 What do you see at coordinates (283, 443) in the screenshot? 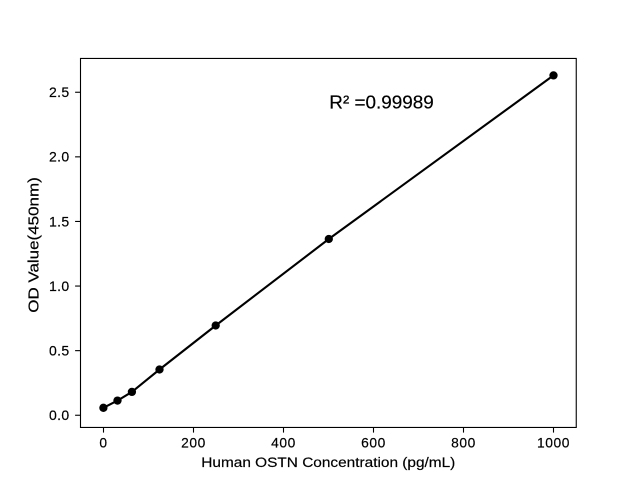
I see `svg-text: 400` at bounding box center [283, 443].